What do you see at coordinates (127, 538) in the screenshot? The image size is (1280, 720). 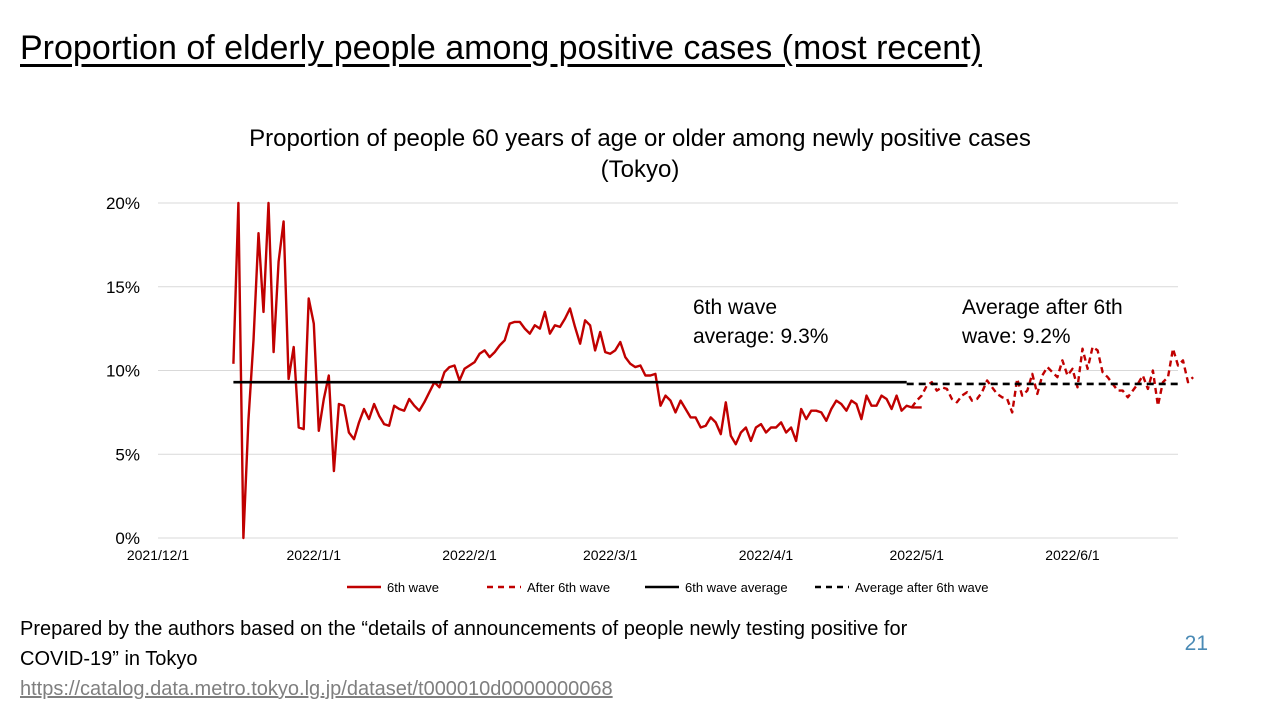 I see `y-tick-label: 0%` at bounding box center [127, 538].